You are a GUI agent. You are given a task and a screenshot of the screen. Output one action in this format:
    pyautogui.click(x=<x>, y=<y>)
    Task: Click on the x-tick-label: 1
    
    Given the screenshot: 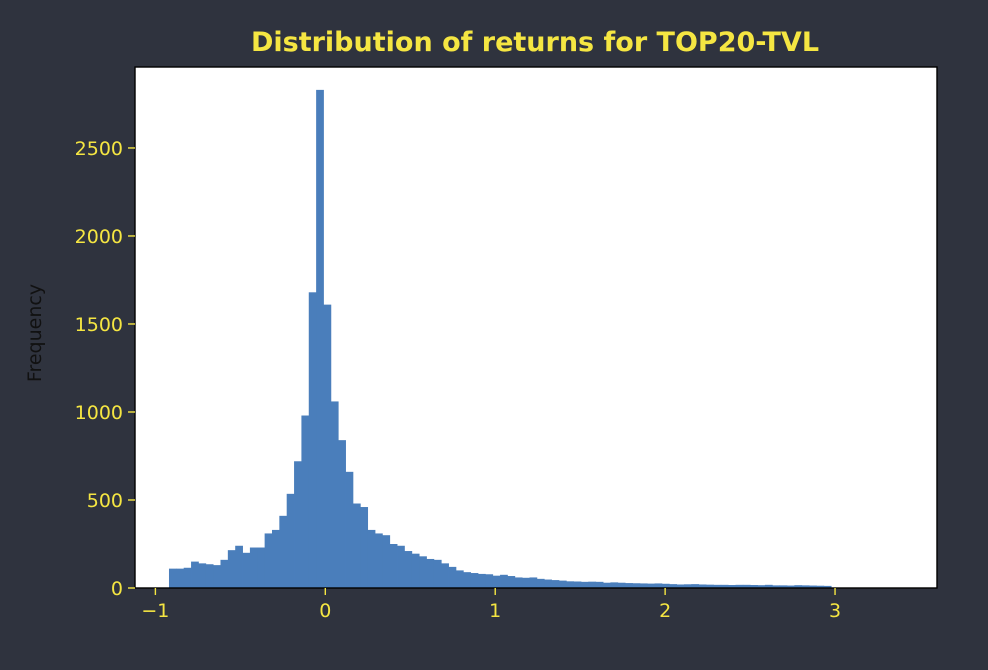 What is the action you would take?
    pyautogui.click(x=495, y=611)
    